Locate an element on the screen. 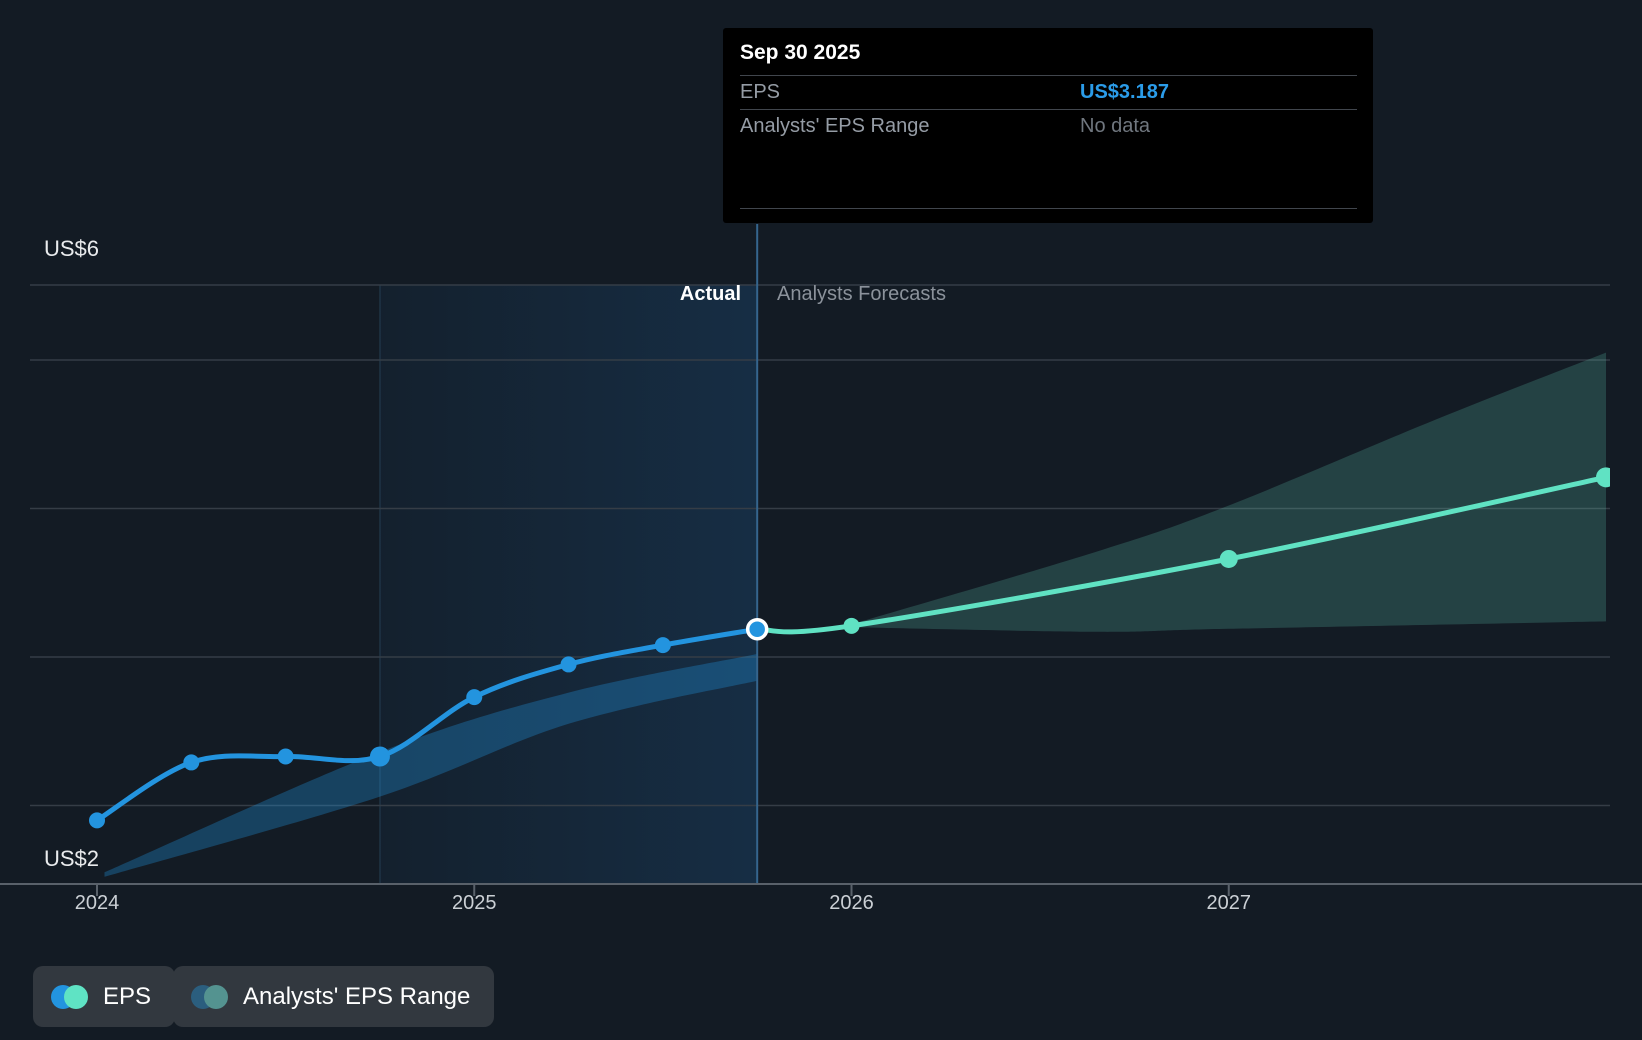 This screenshot has width=1642, height=1040. y-axis-min-label: US$2 is located at coordinates (72, 858).